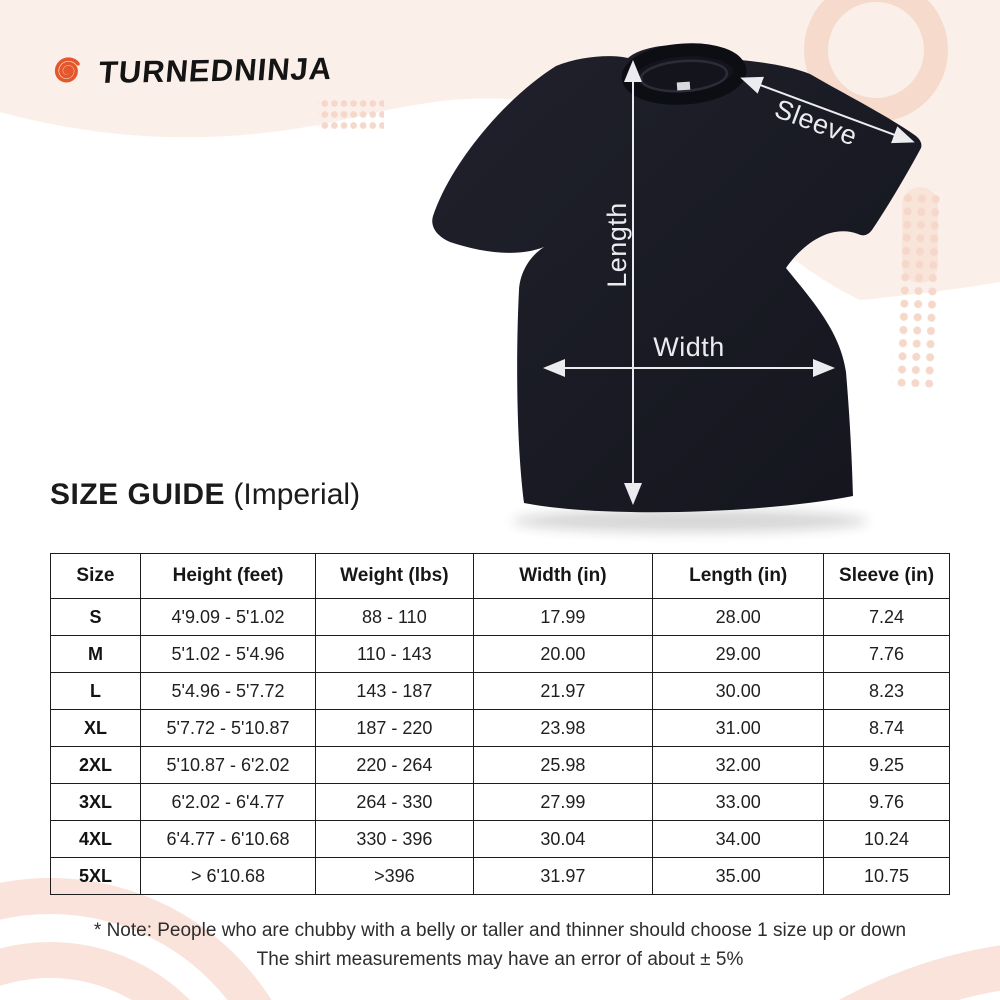 Image resolution: width=1000 pixels, height=1000 pixels. Describe the element at coordinates (394, 654) in the screenshot. I see `value-cell: 110 - 143` at that location.